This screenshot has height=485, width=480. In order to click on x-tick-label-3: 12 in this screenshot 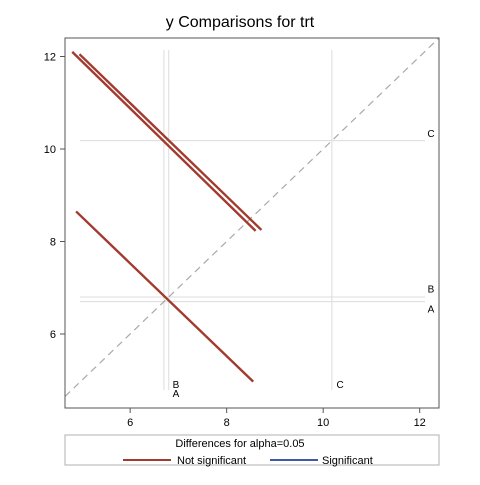, I will do `click(420, 423)`.